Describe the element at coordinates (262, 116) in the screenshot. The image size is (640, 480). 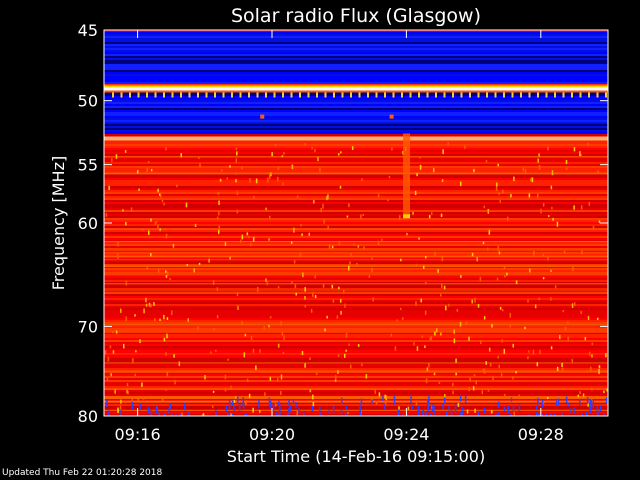
I see `interference-spot` at that location.